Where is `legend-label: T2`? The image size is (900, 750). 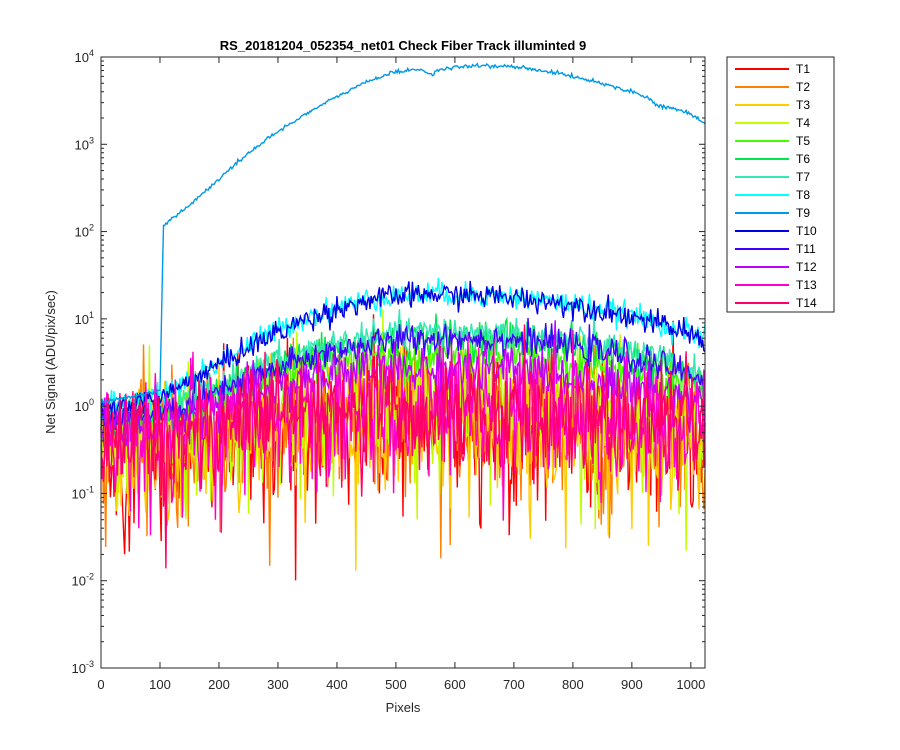 legend-label: T2 is located at coordinates (803, 87).